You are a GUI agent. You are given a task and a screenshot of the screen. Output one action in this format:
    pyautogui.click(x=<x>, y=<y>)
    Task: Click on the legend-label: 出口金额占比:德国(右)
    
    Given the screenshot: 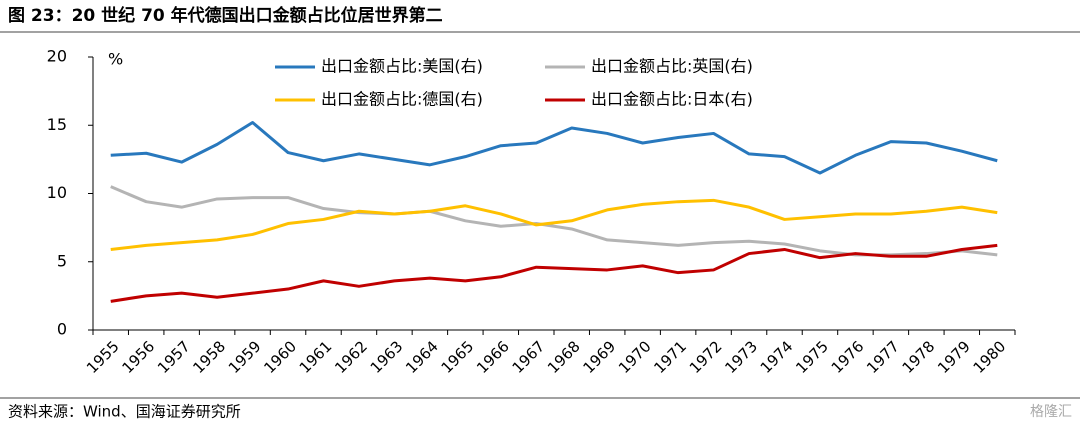 What is the action you would take?
    pyautogui.click(x=402, y=99)
    